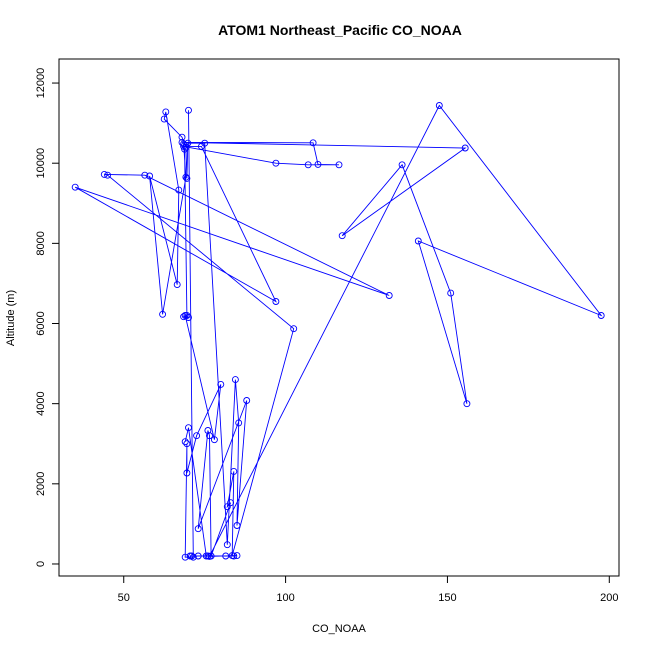 The image size is (650, 650). I want to click on x-tick-label: 100, so click(285, 598).